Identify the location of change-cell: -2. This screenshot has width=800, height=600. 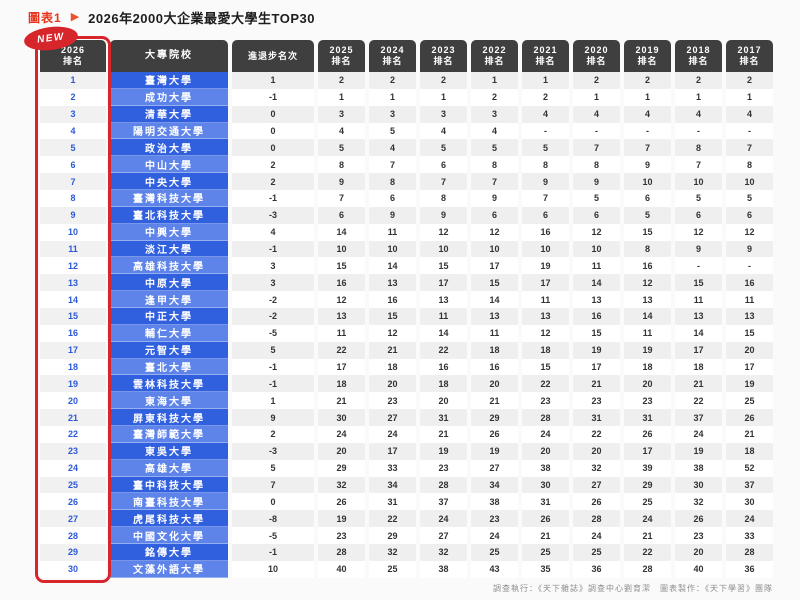
(273, 316).